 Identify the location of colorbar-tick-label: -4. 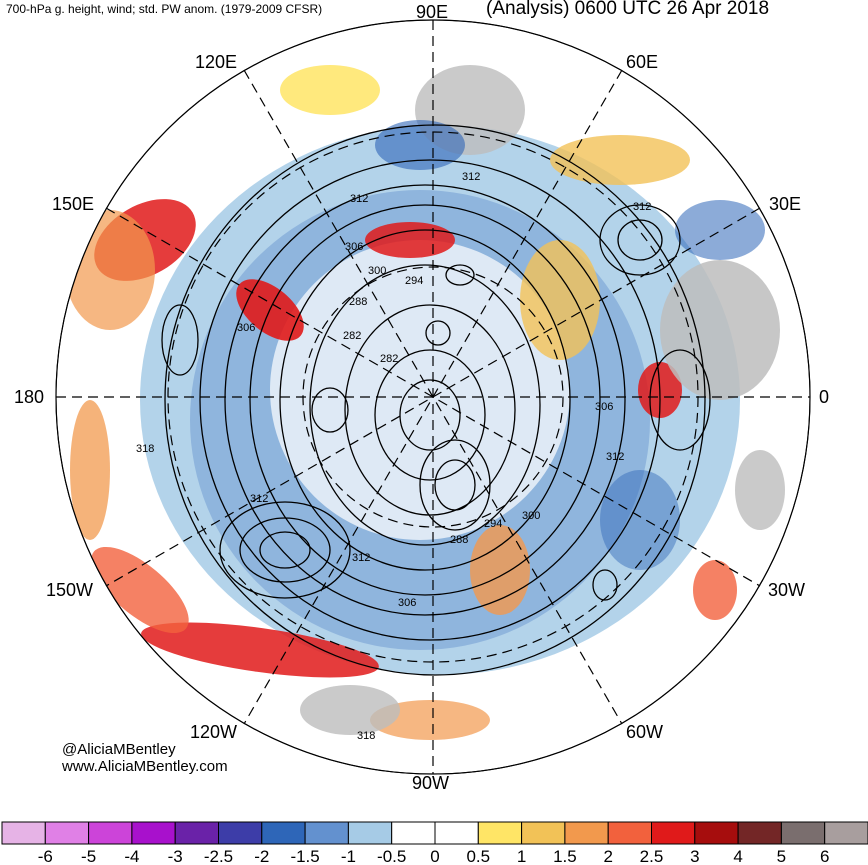
(131, 856).